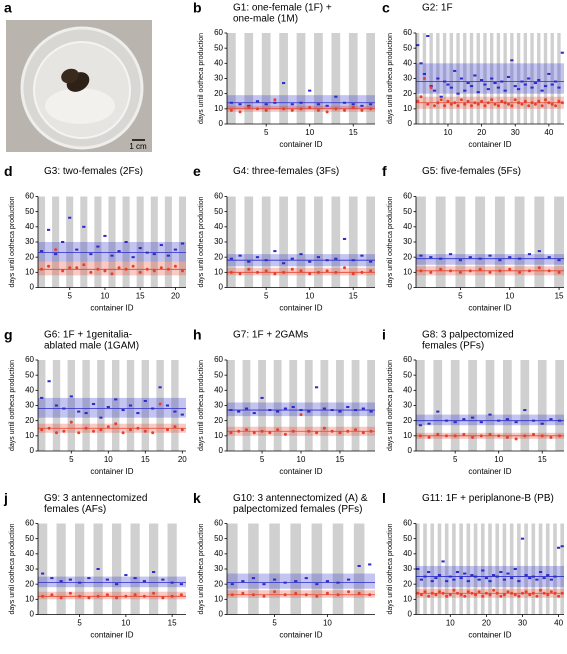 The height and width of the screenshot is (654, 567). Describe the element at coordinates (407, 435) in the screenshot. I see `y-tick-label: 10` at that location.